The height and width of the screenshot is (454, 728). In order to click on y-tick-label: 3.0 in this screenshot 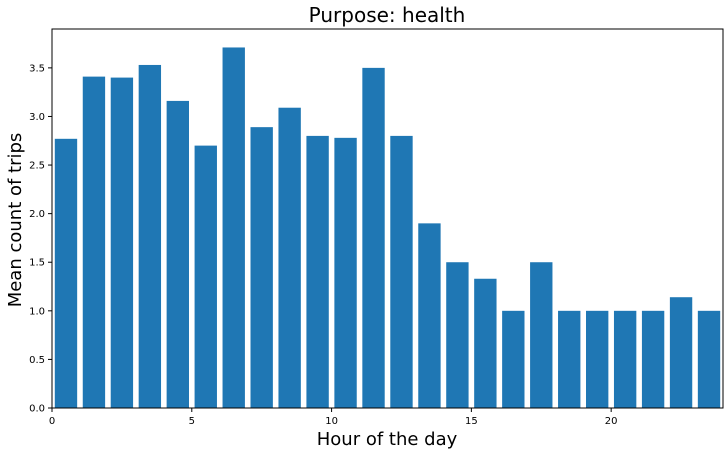, I will do `click(37, 117)`.